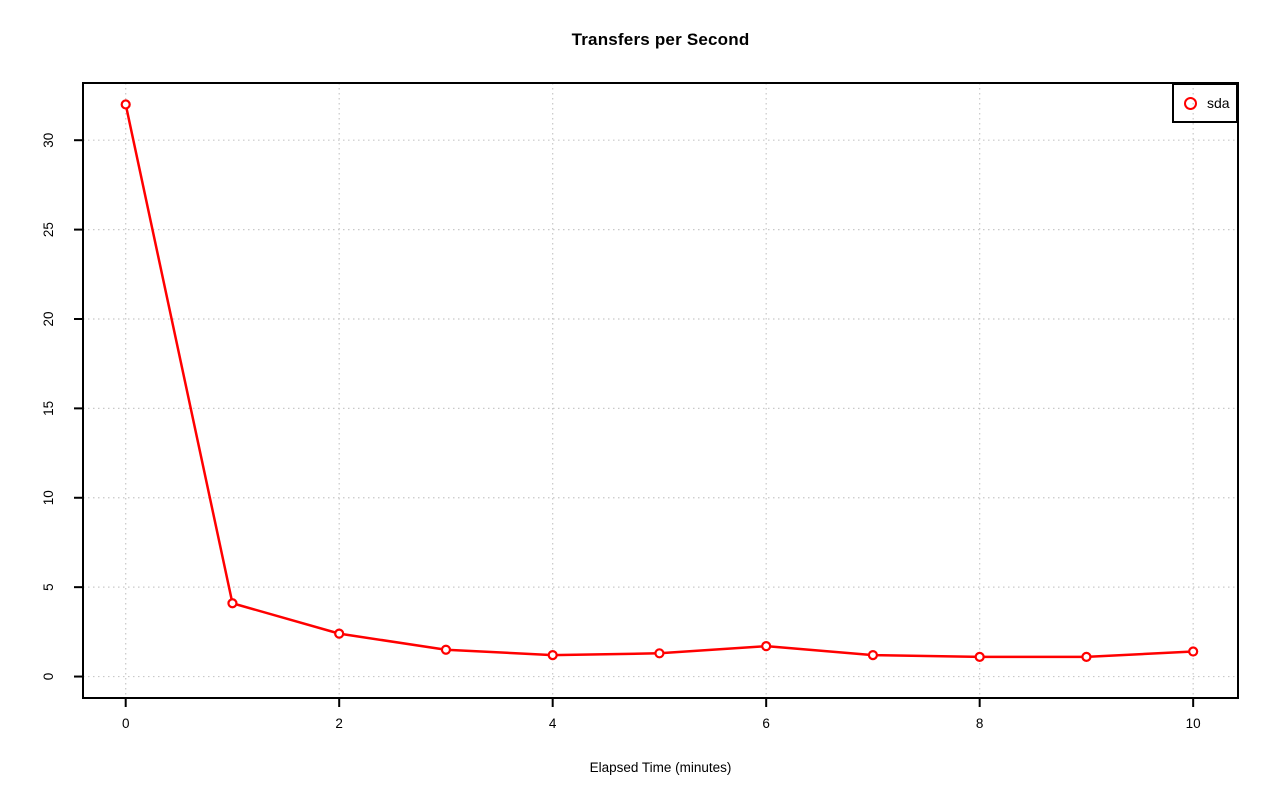 This screenshot has height=801, width=1280. I want to click on chart-title: Transfers per Second, so click(660, 39).